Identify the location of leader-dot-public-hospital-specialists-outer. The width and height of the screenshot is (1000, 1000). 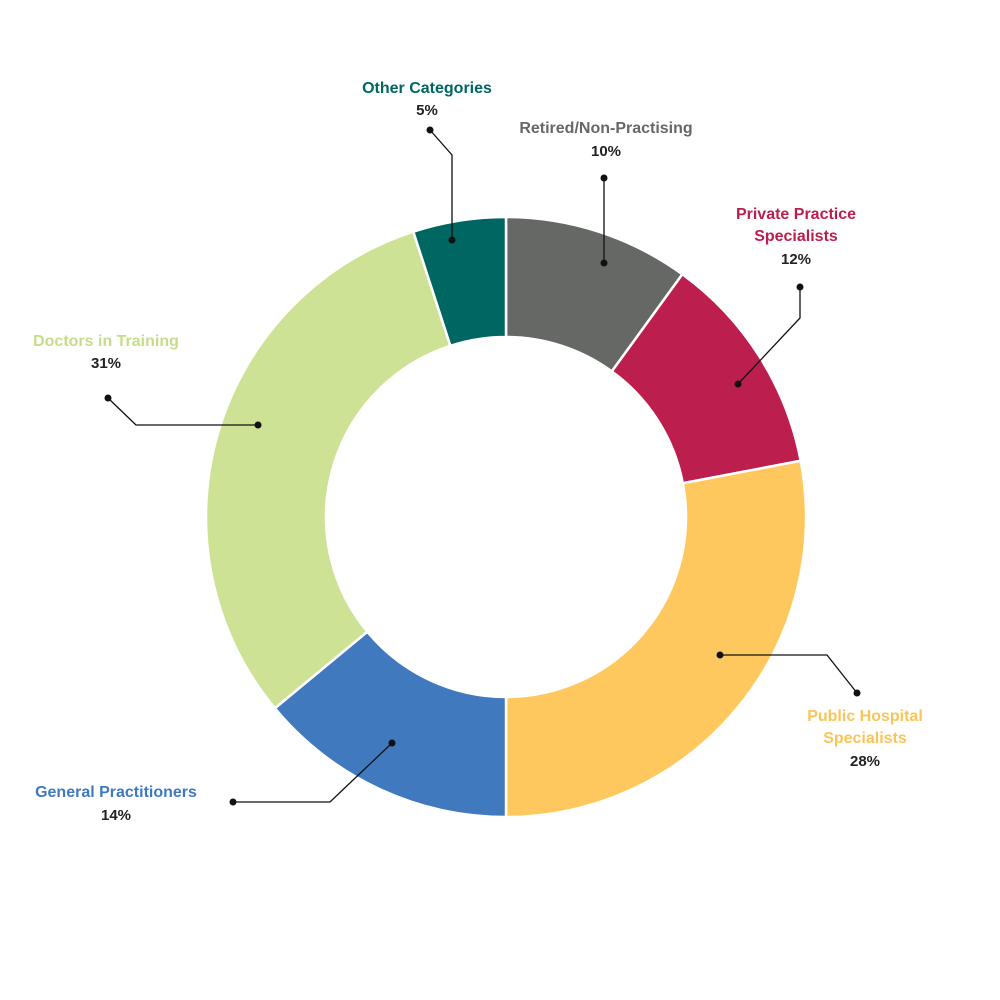
(857, 693).